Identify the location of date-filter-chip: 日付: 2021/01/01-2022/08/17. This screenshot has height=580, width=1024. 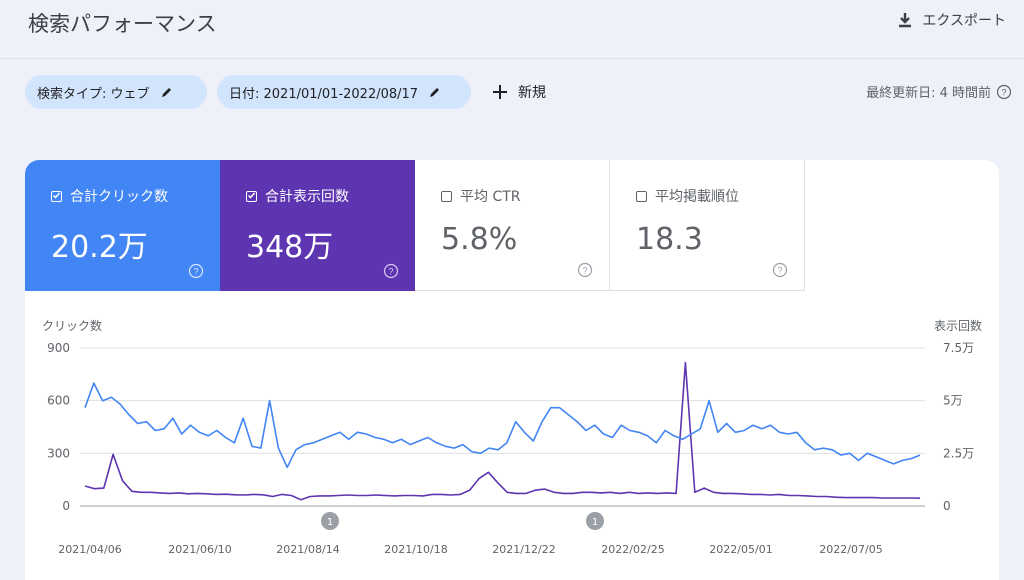
(344, 92).